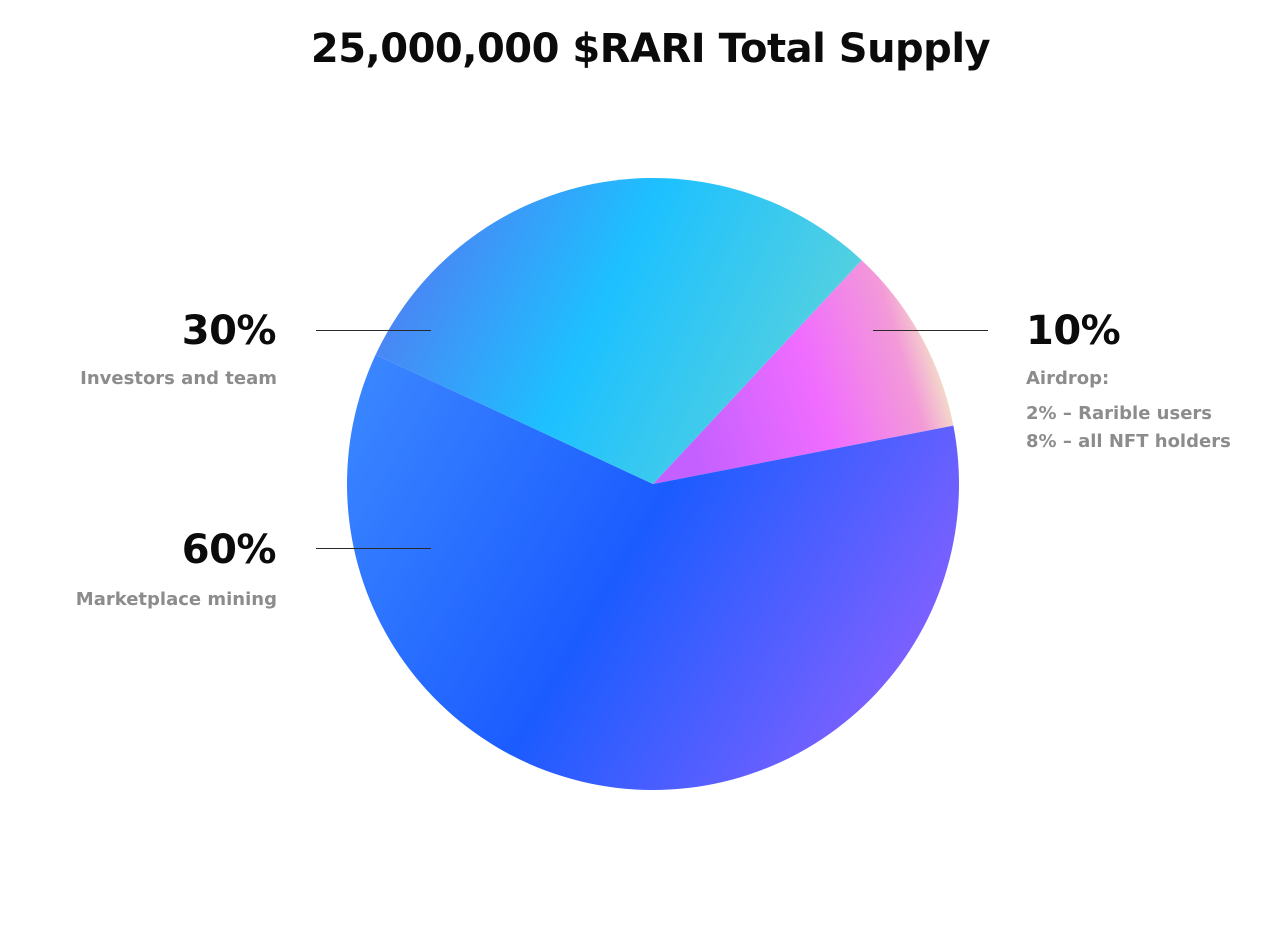 This screenshot has width=1286, height=932. Describe the element at coordinates (1068, 378) in the screenshot. I see `slice-label-airdrop: Airdrop:` at that location.